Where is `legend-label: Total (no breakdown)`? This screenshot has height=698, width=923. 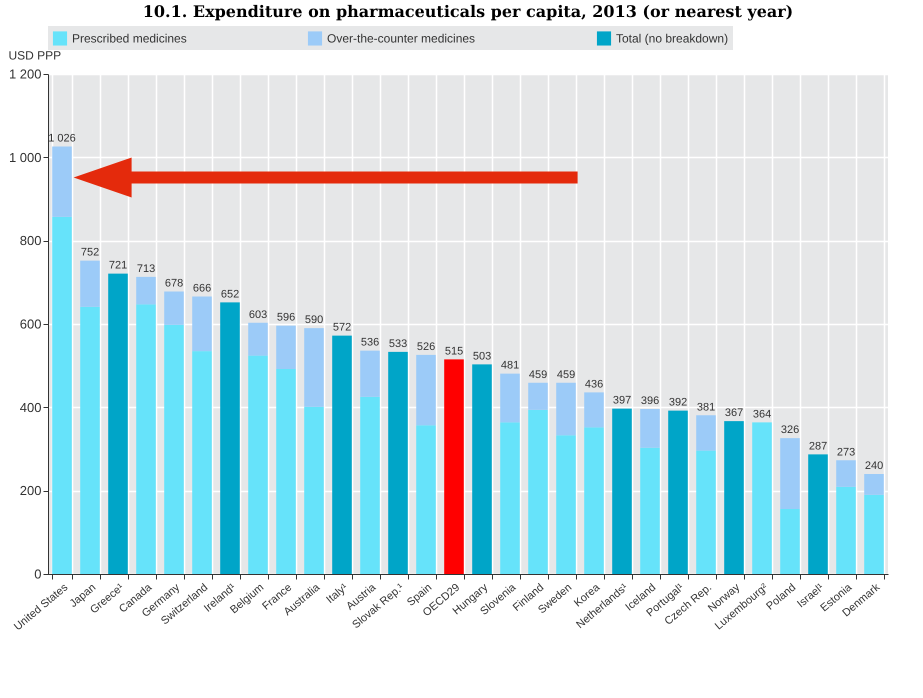 legend-label: Total (no breakdown) is located at coordinates (672, 38).